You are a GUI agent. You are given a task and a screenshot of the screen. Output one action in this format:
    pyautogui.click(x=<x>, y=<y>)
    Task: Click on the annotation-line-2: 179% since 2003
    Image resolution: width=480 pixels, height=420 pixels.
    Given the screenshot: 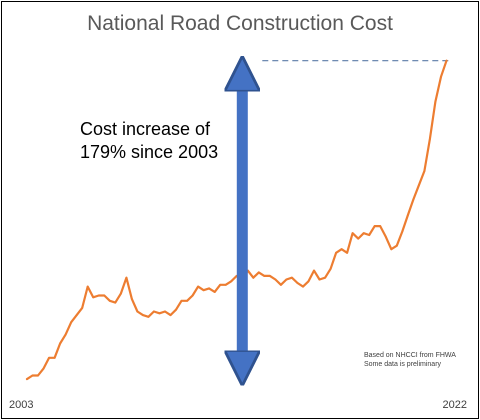 What is the action you would take?
    pyautogui.click(x=149, y=152)
    